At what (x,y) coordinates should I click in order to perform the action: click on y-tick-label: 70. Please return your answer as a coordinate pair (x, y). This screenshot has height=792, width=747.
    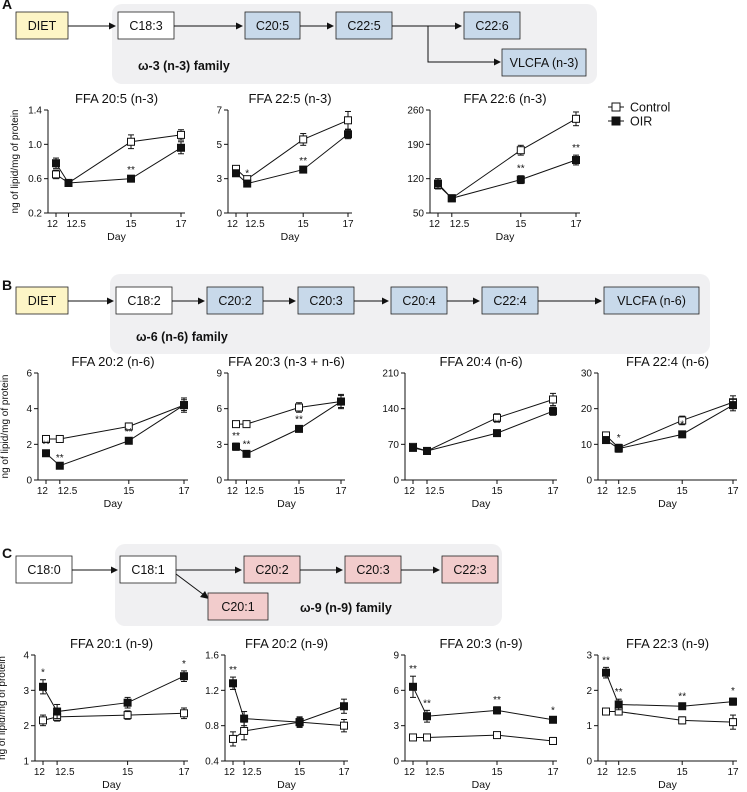
    Looking at the image, I should click on (394, 445).